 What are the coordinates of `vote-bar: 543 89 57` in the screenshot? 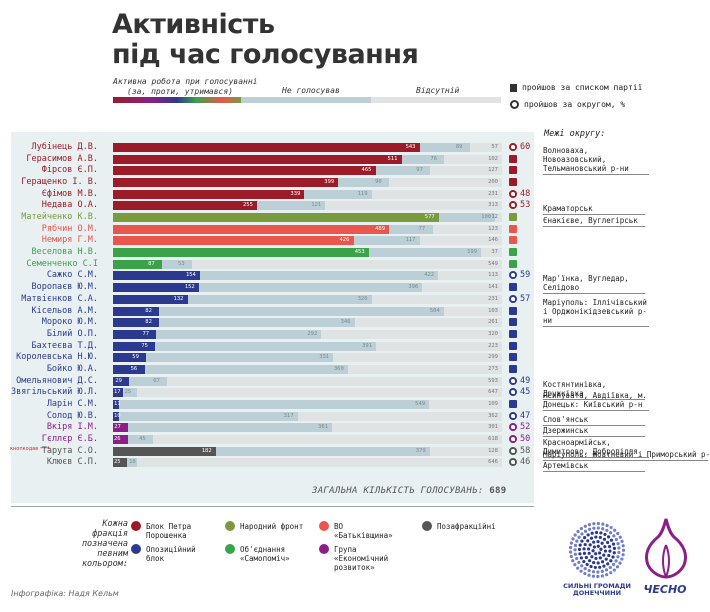 It's located at (307, 147).